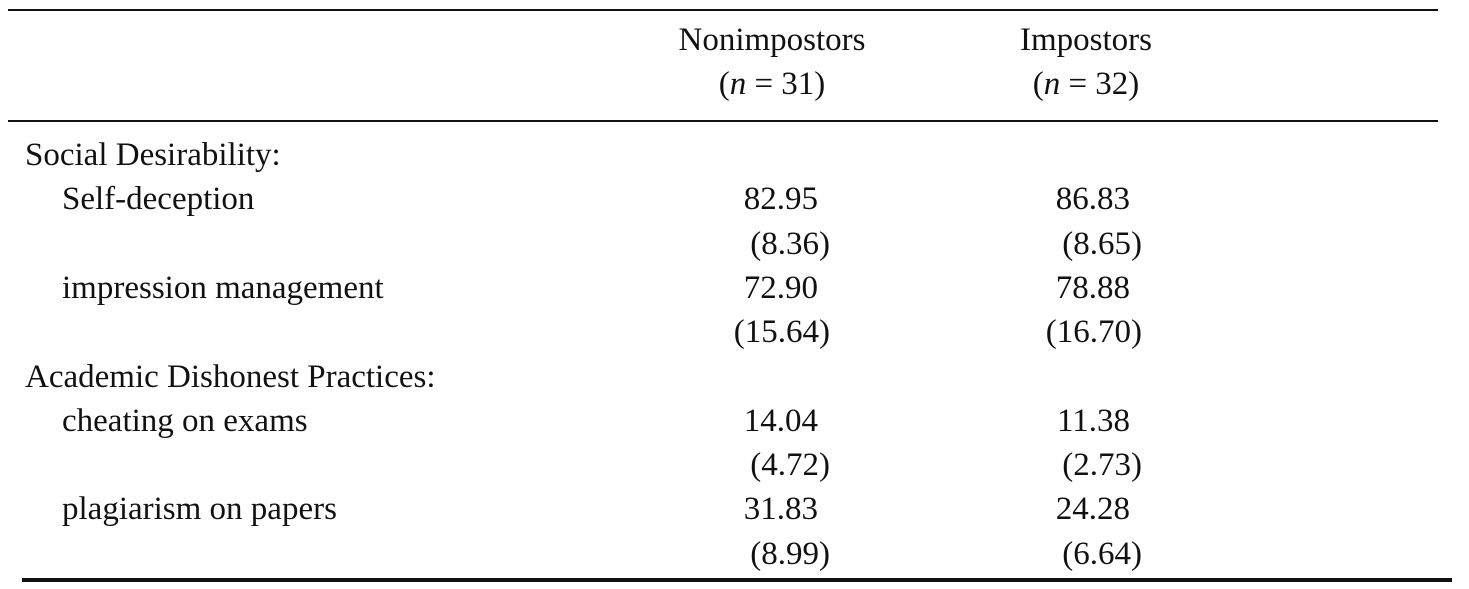 This screenshot has width=1469, height=589. I want to click on section-label: Academic Dishonest Practices:, so click(230, 376).